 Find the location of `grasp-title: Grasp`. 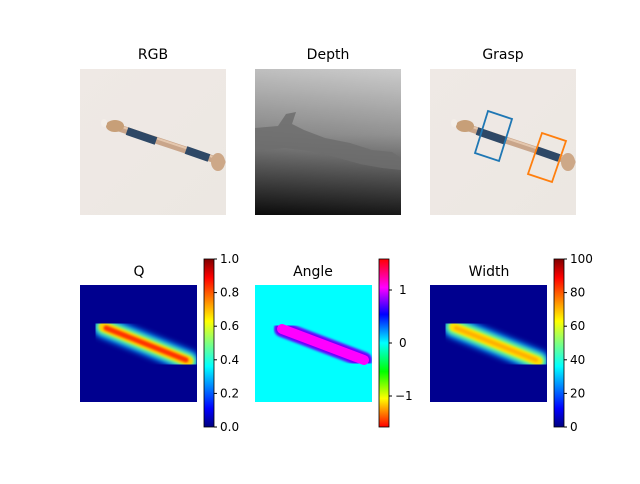

grasp-title: Grasp is located at coordinates (502, 55).